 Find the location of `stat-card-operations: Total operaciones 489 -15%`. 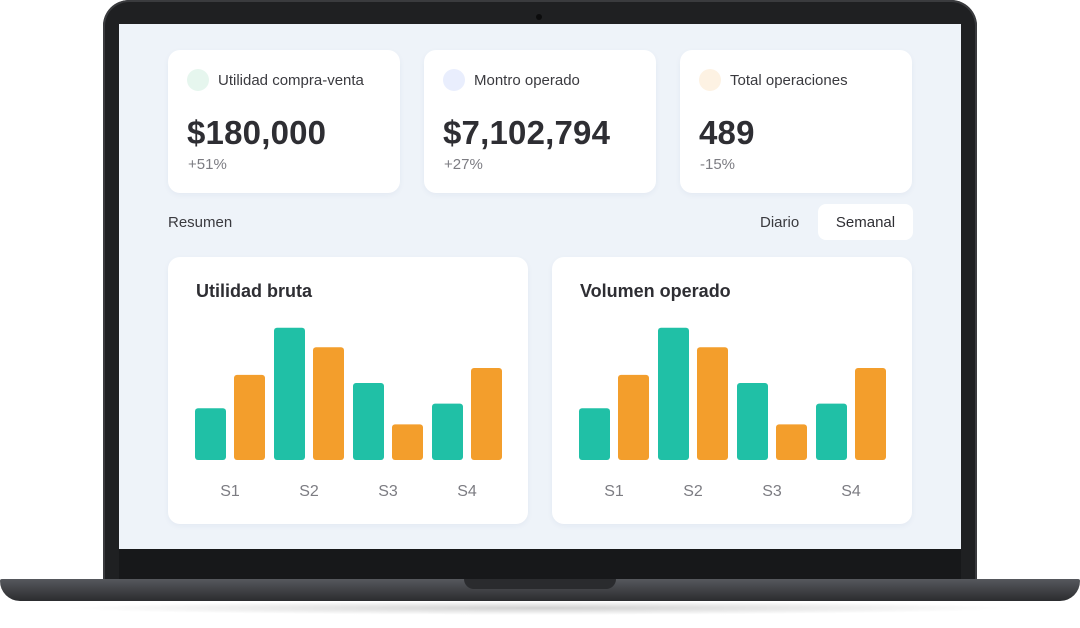

stat-card-operations: Total operaciones 489 -15% is located at coordinates (796, 121).